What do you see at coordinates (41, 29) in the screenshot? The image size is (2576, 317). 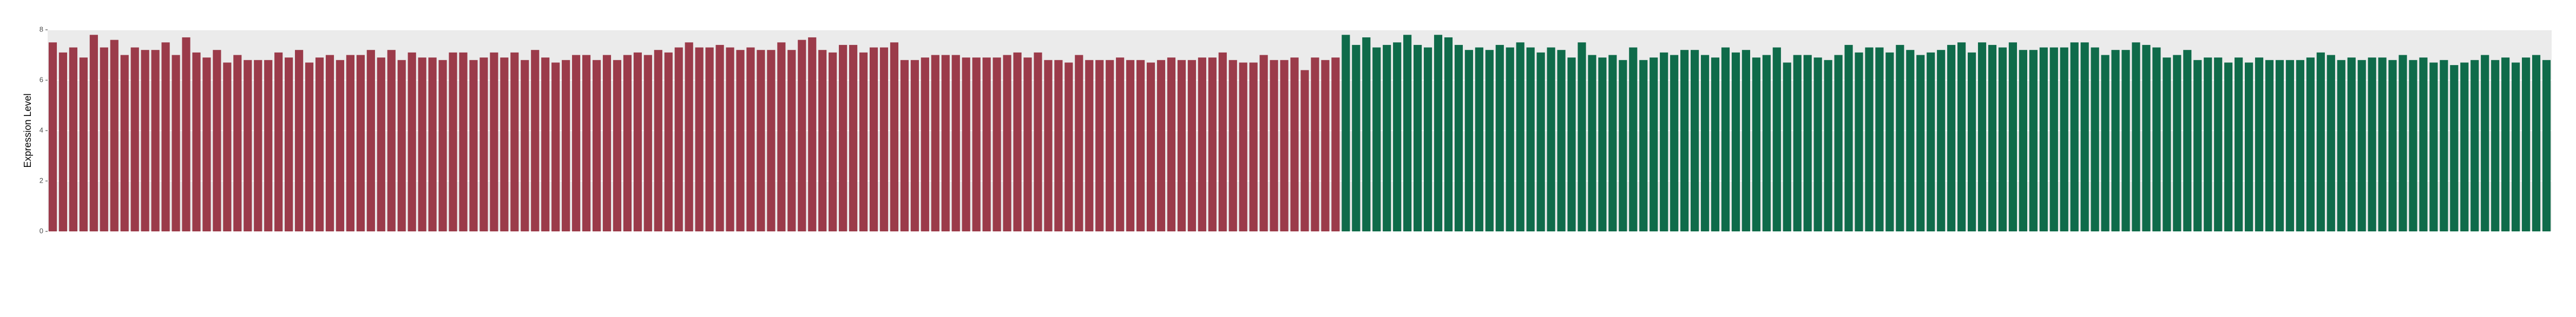 I see `y-tick-label: 8` at bounding box center [41, 29].